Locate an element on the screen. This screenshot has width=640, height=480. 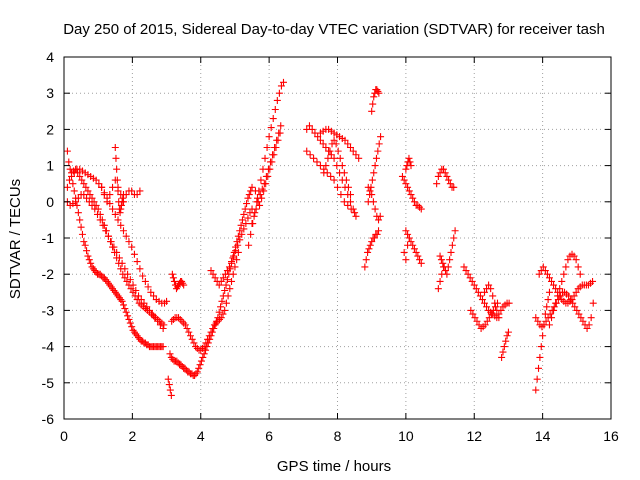
x-tick-label: 2 is located at coordinates (132, 436).